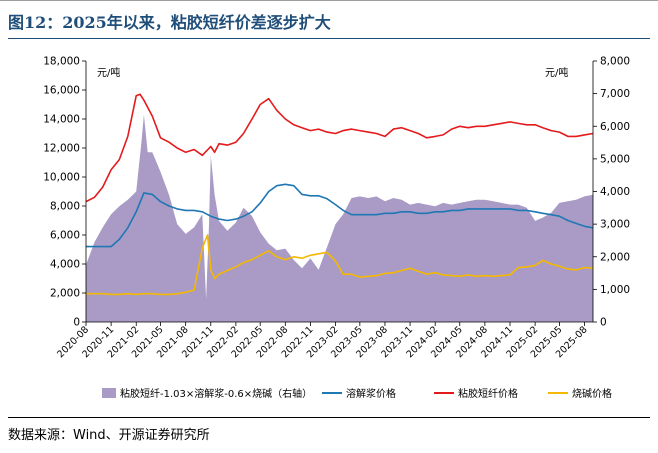 This screenshot has width=658, height=453. I want to click on legend-swatch-area, so click(109, 393).